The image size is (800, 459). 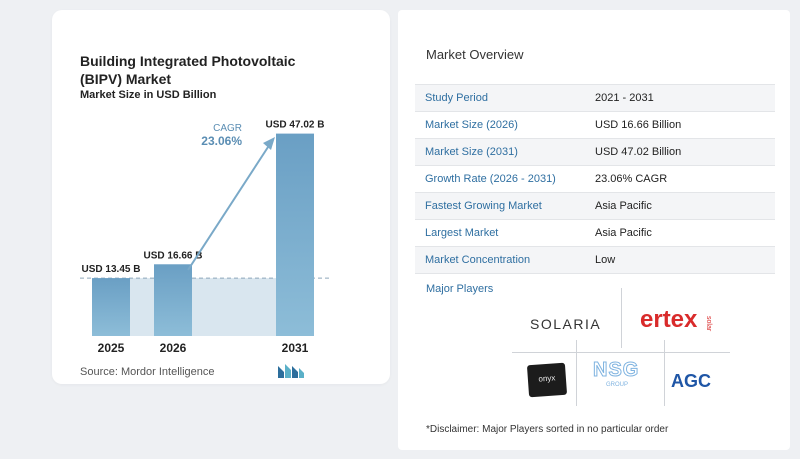 What do you see at coordinates (500, 260) in the screenshot?
I see `overview-label: Market Concentration` at bounding box center [500, 260].